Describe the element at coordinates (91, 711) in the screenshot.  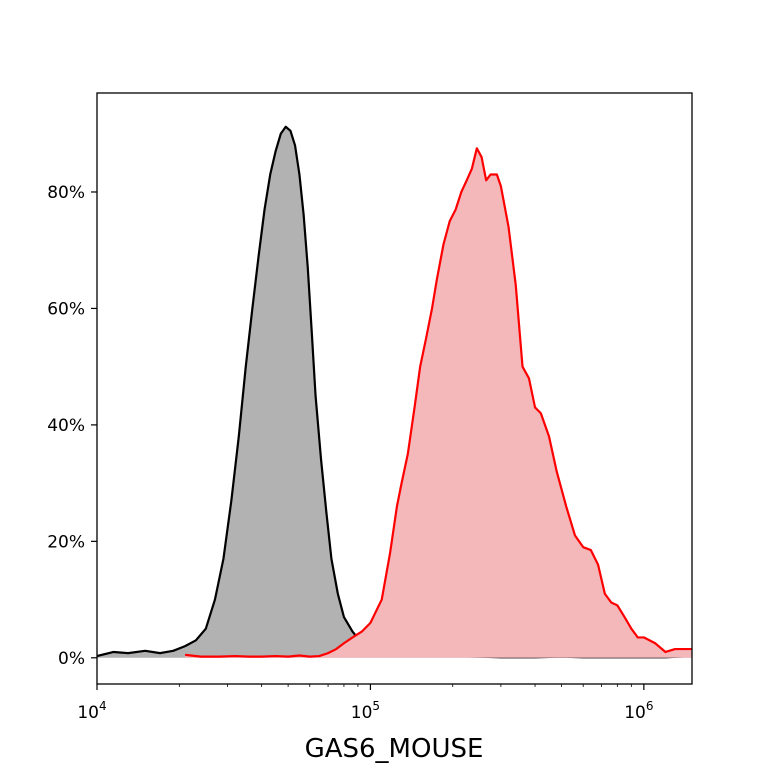
I see `x-tick-label: 10⁴` at that location.